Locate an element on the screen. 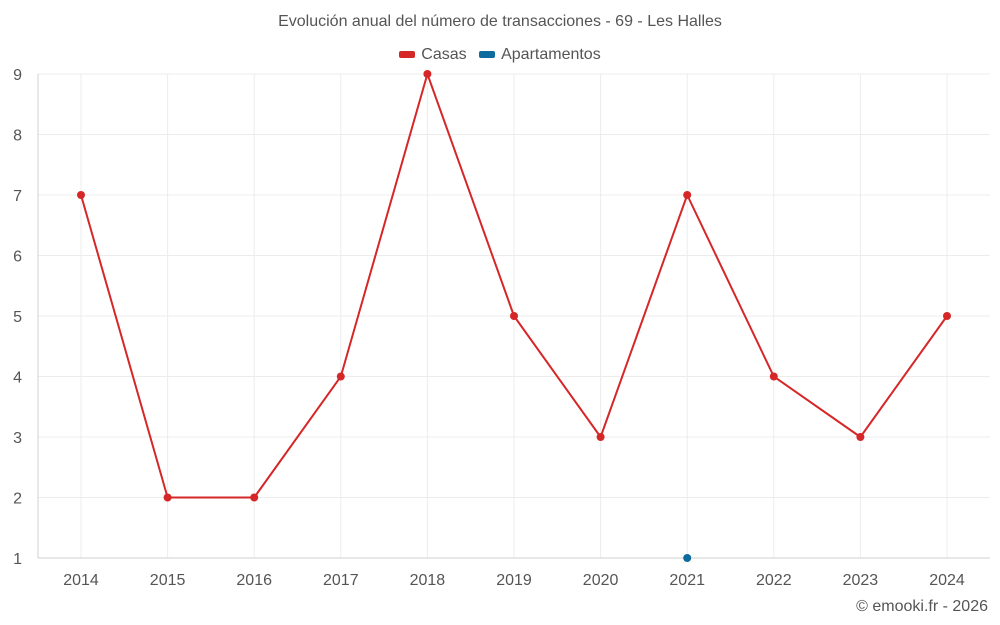 The height and width of the screenshot is (625, 1000). y-tick-label: 1 is located at coordinates (17, 559).